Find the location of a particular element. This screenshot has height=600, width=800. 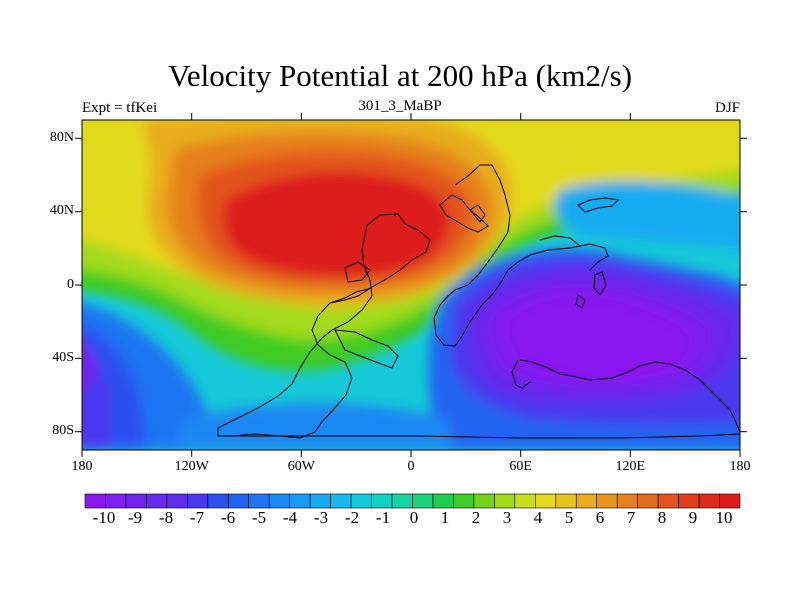

colorbar-label: 5 is located at coordinates (569, 517).